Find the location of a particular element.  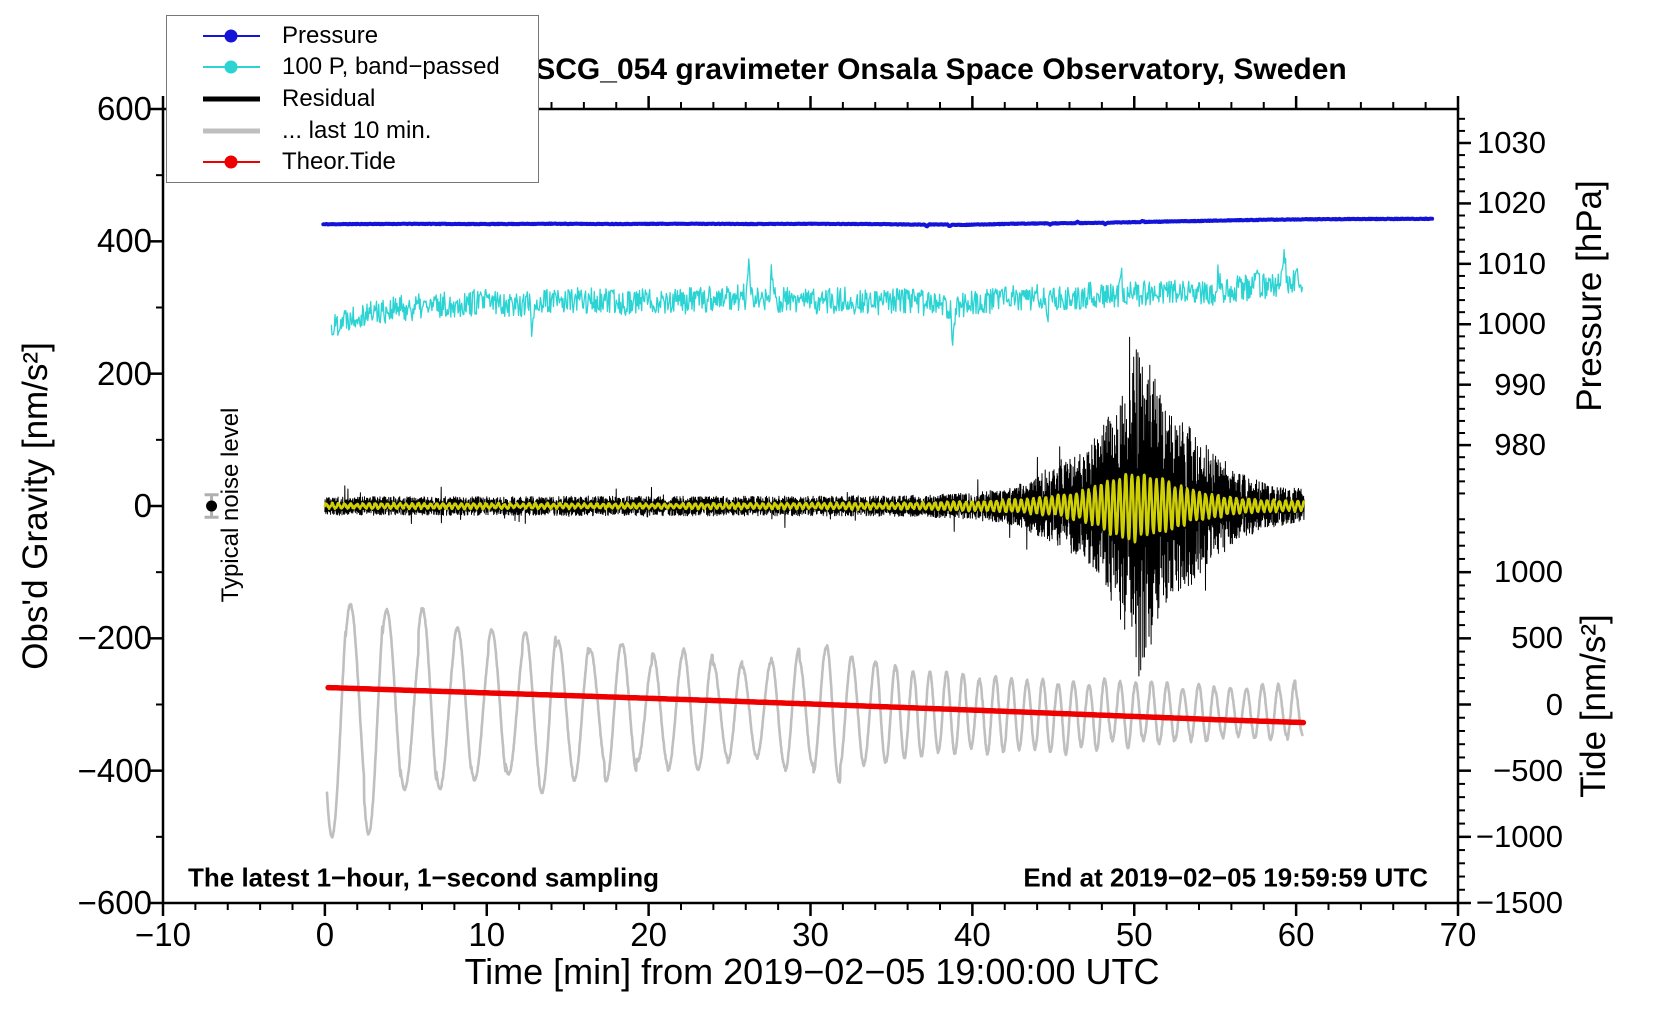

pressure-tick-label: 990 is located at coordinates (1520, 384).